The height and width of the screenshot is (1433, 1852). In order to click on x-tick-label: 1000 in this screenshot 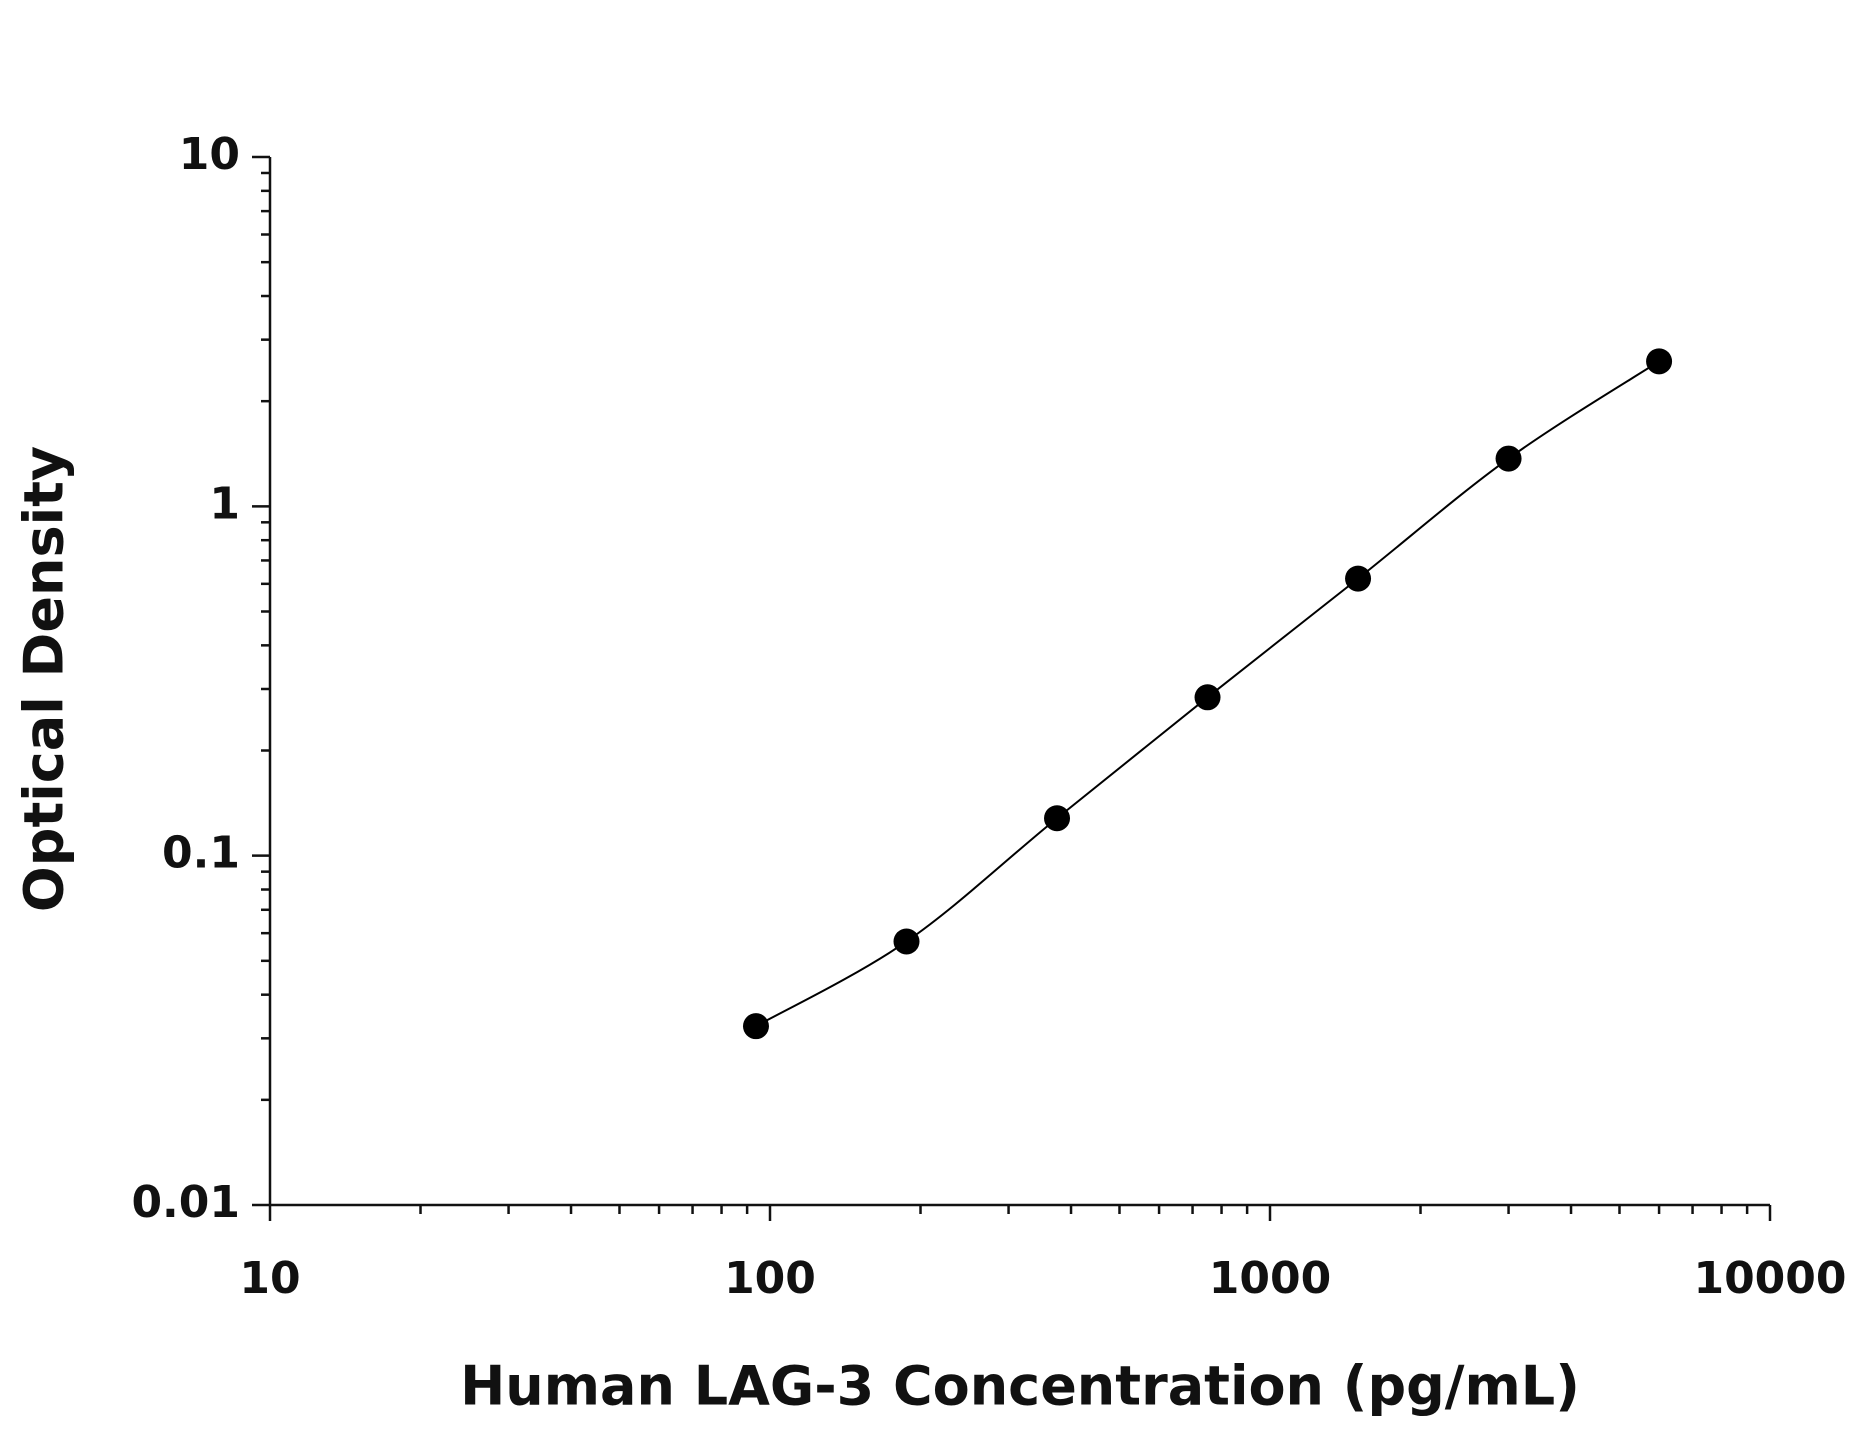, I will do `click(1270, 1278)`.